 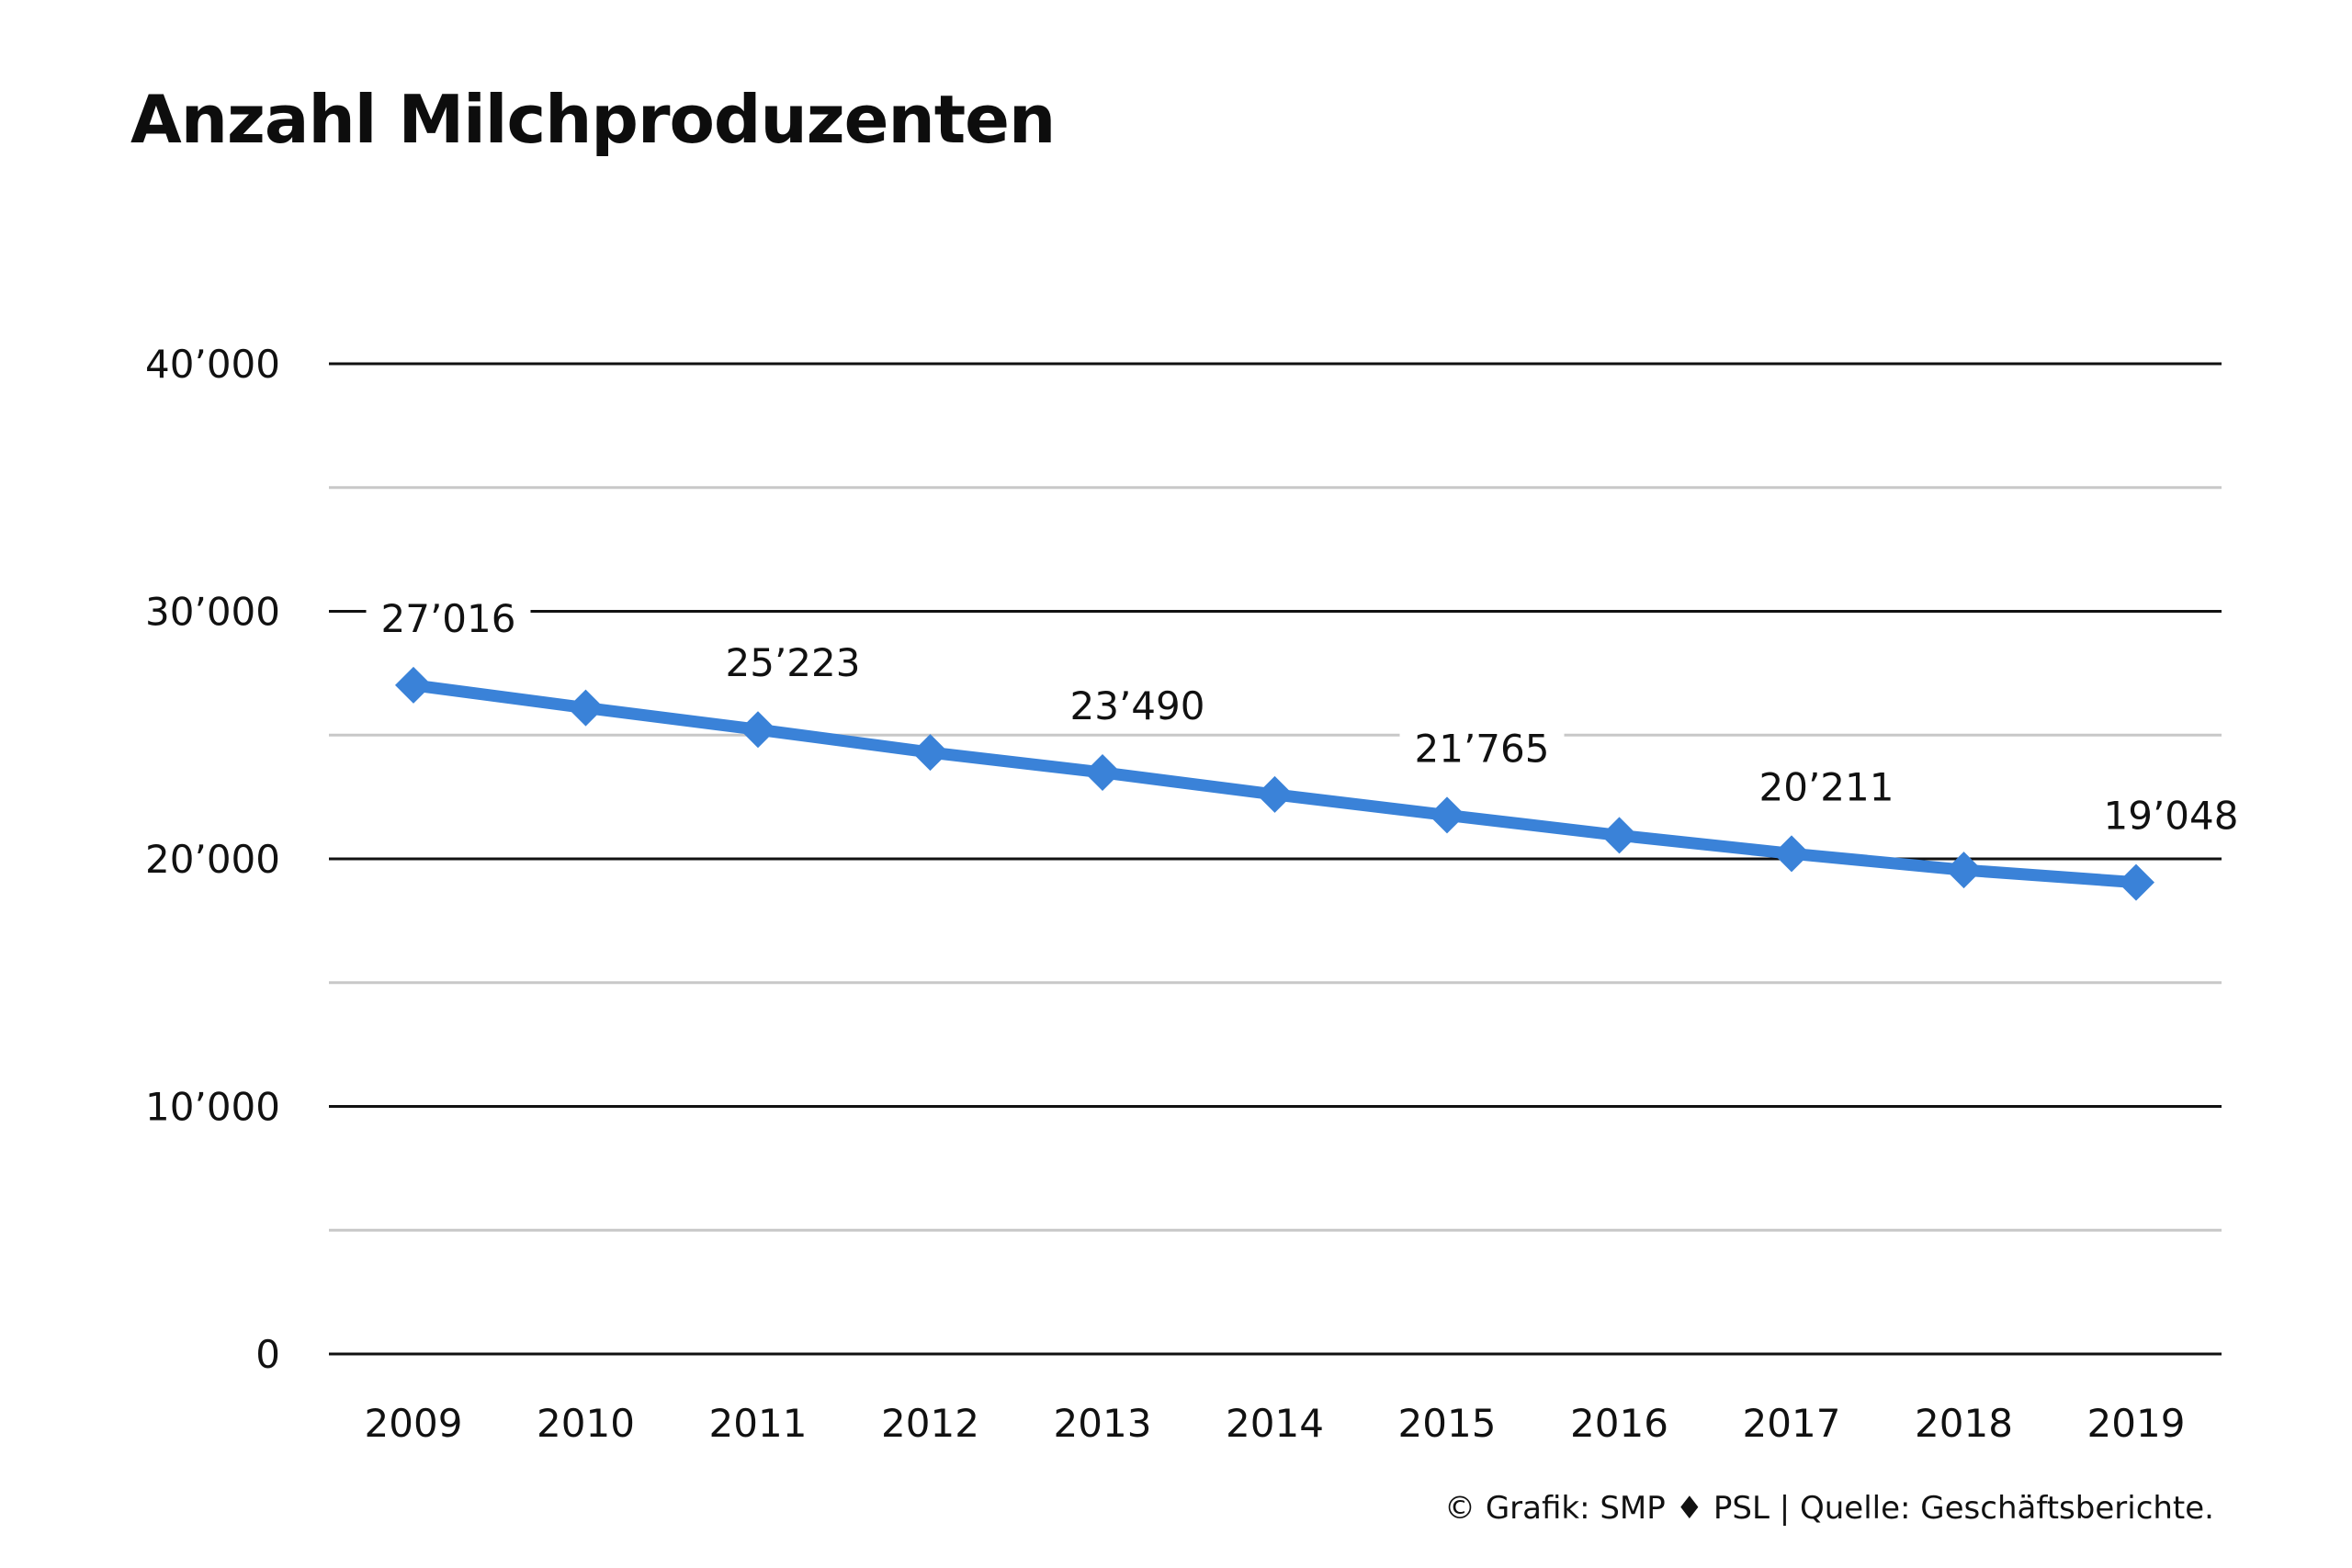 What do you see at coordinates (1103, 1424) in the screenshot?
I see `x-tick-label: 2013` at bounding box center [1103, 1424].